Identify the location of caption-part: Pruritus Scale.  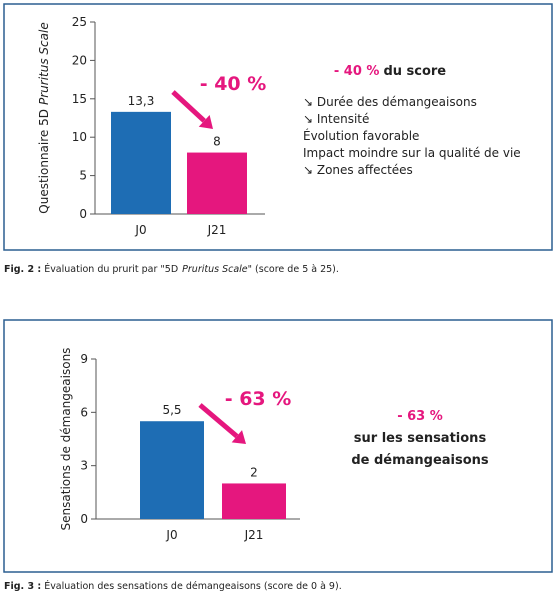
(215, 269).